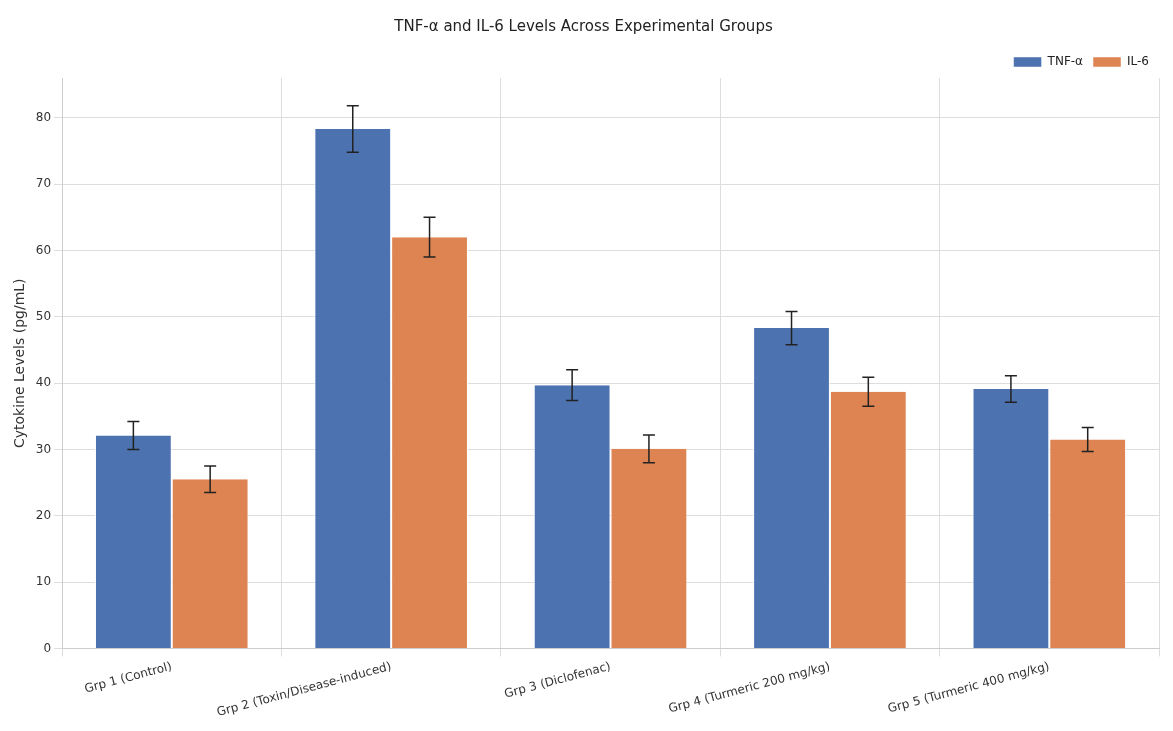 The width and height of the screenshot is (1173, 731). I want to click on y-tick-label: 40, so click(43, 382).